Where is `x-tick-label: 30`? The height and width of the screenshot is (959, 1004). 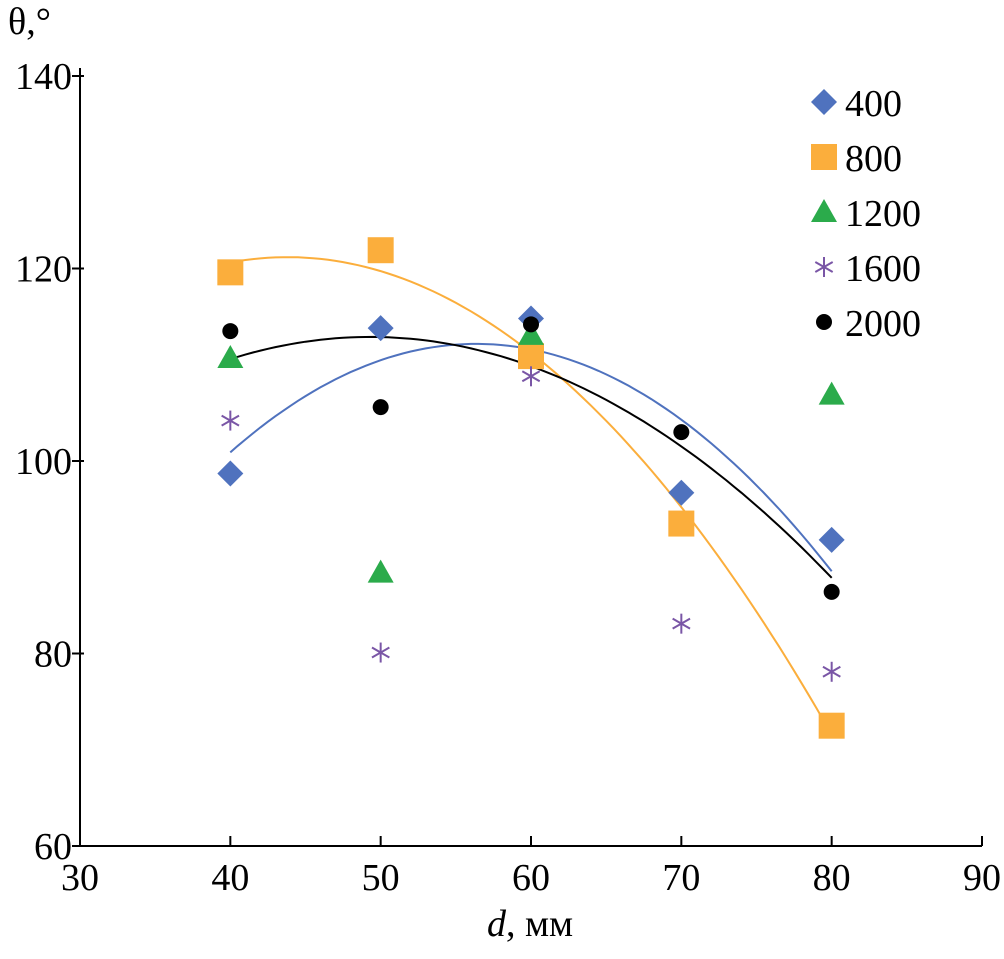 x-tick-label: 30 is located at coordinates (80, 878).